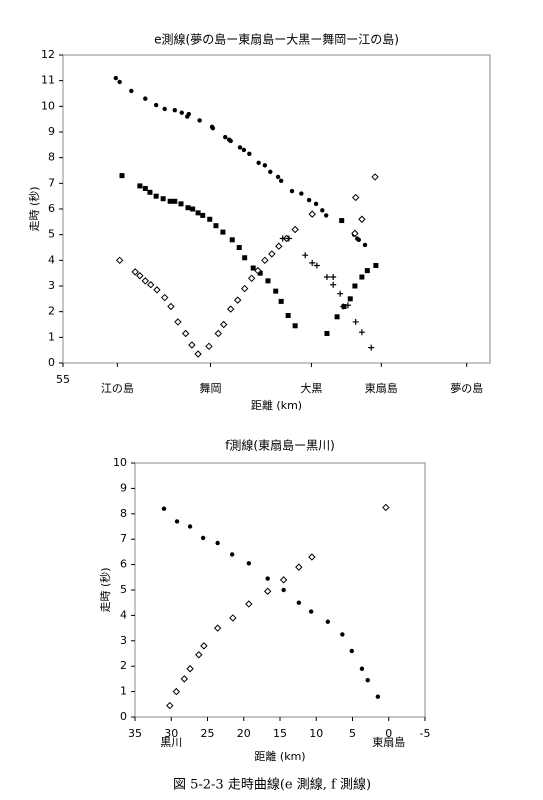 This screenshot has width=543, height=800. Describe the element at coordinates (425, 733) in the screenshot. I see `x-tick-label: -5` at that location.